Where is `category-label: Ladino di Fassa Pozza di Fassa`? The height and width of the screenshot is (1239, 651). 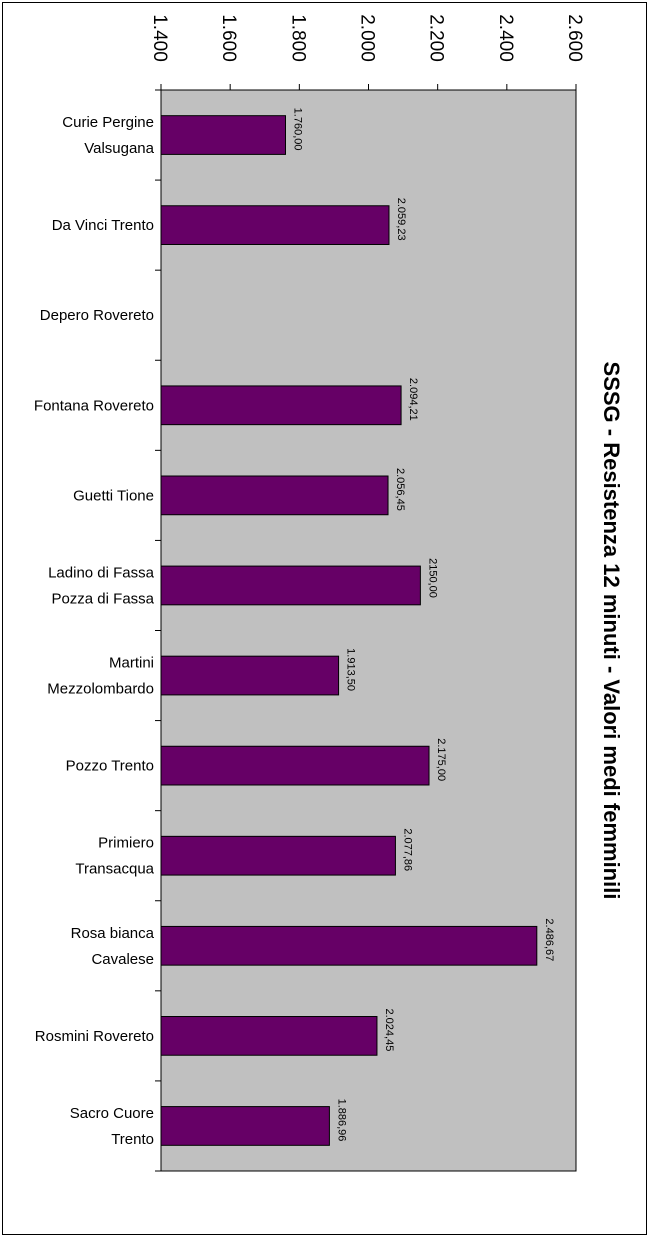
category-label: Ladino di Fassa Pozza di Fassa is located at coordinates (101, 585).